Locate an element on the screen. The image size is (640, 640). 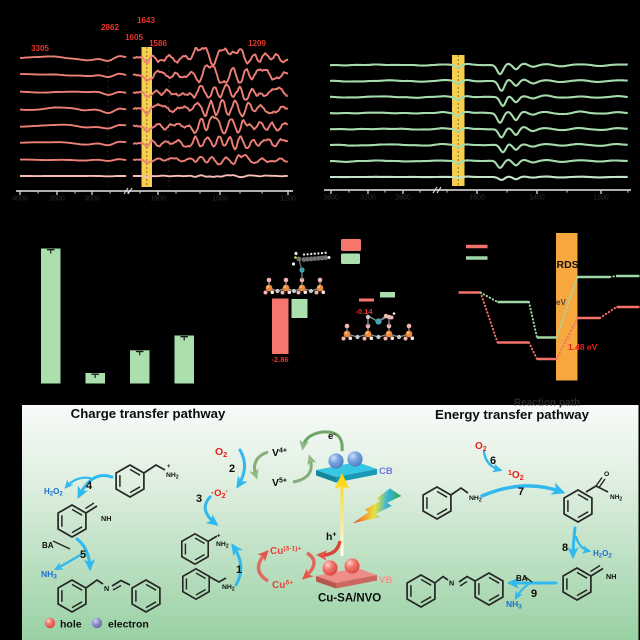
svg-text: O is located at coordinates (606, 474).